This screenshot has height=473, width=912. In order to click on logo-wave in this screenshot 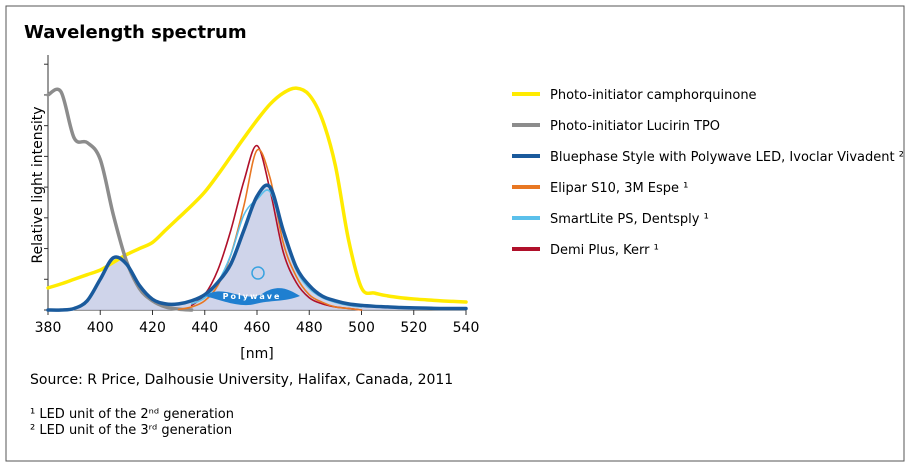, I will do `click(252, 297)`.